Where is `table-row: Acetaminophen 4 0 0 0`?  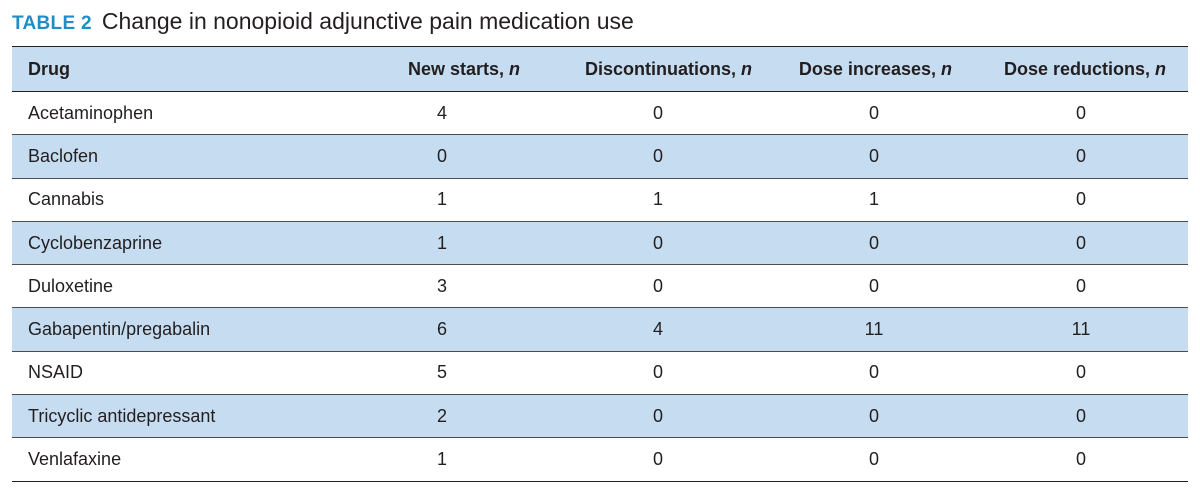
table-row: Acetaminophen 4 0 0 0 is located at coordinates (600, 113).